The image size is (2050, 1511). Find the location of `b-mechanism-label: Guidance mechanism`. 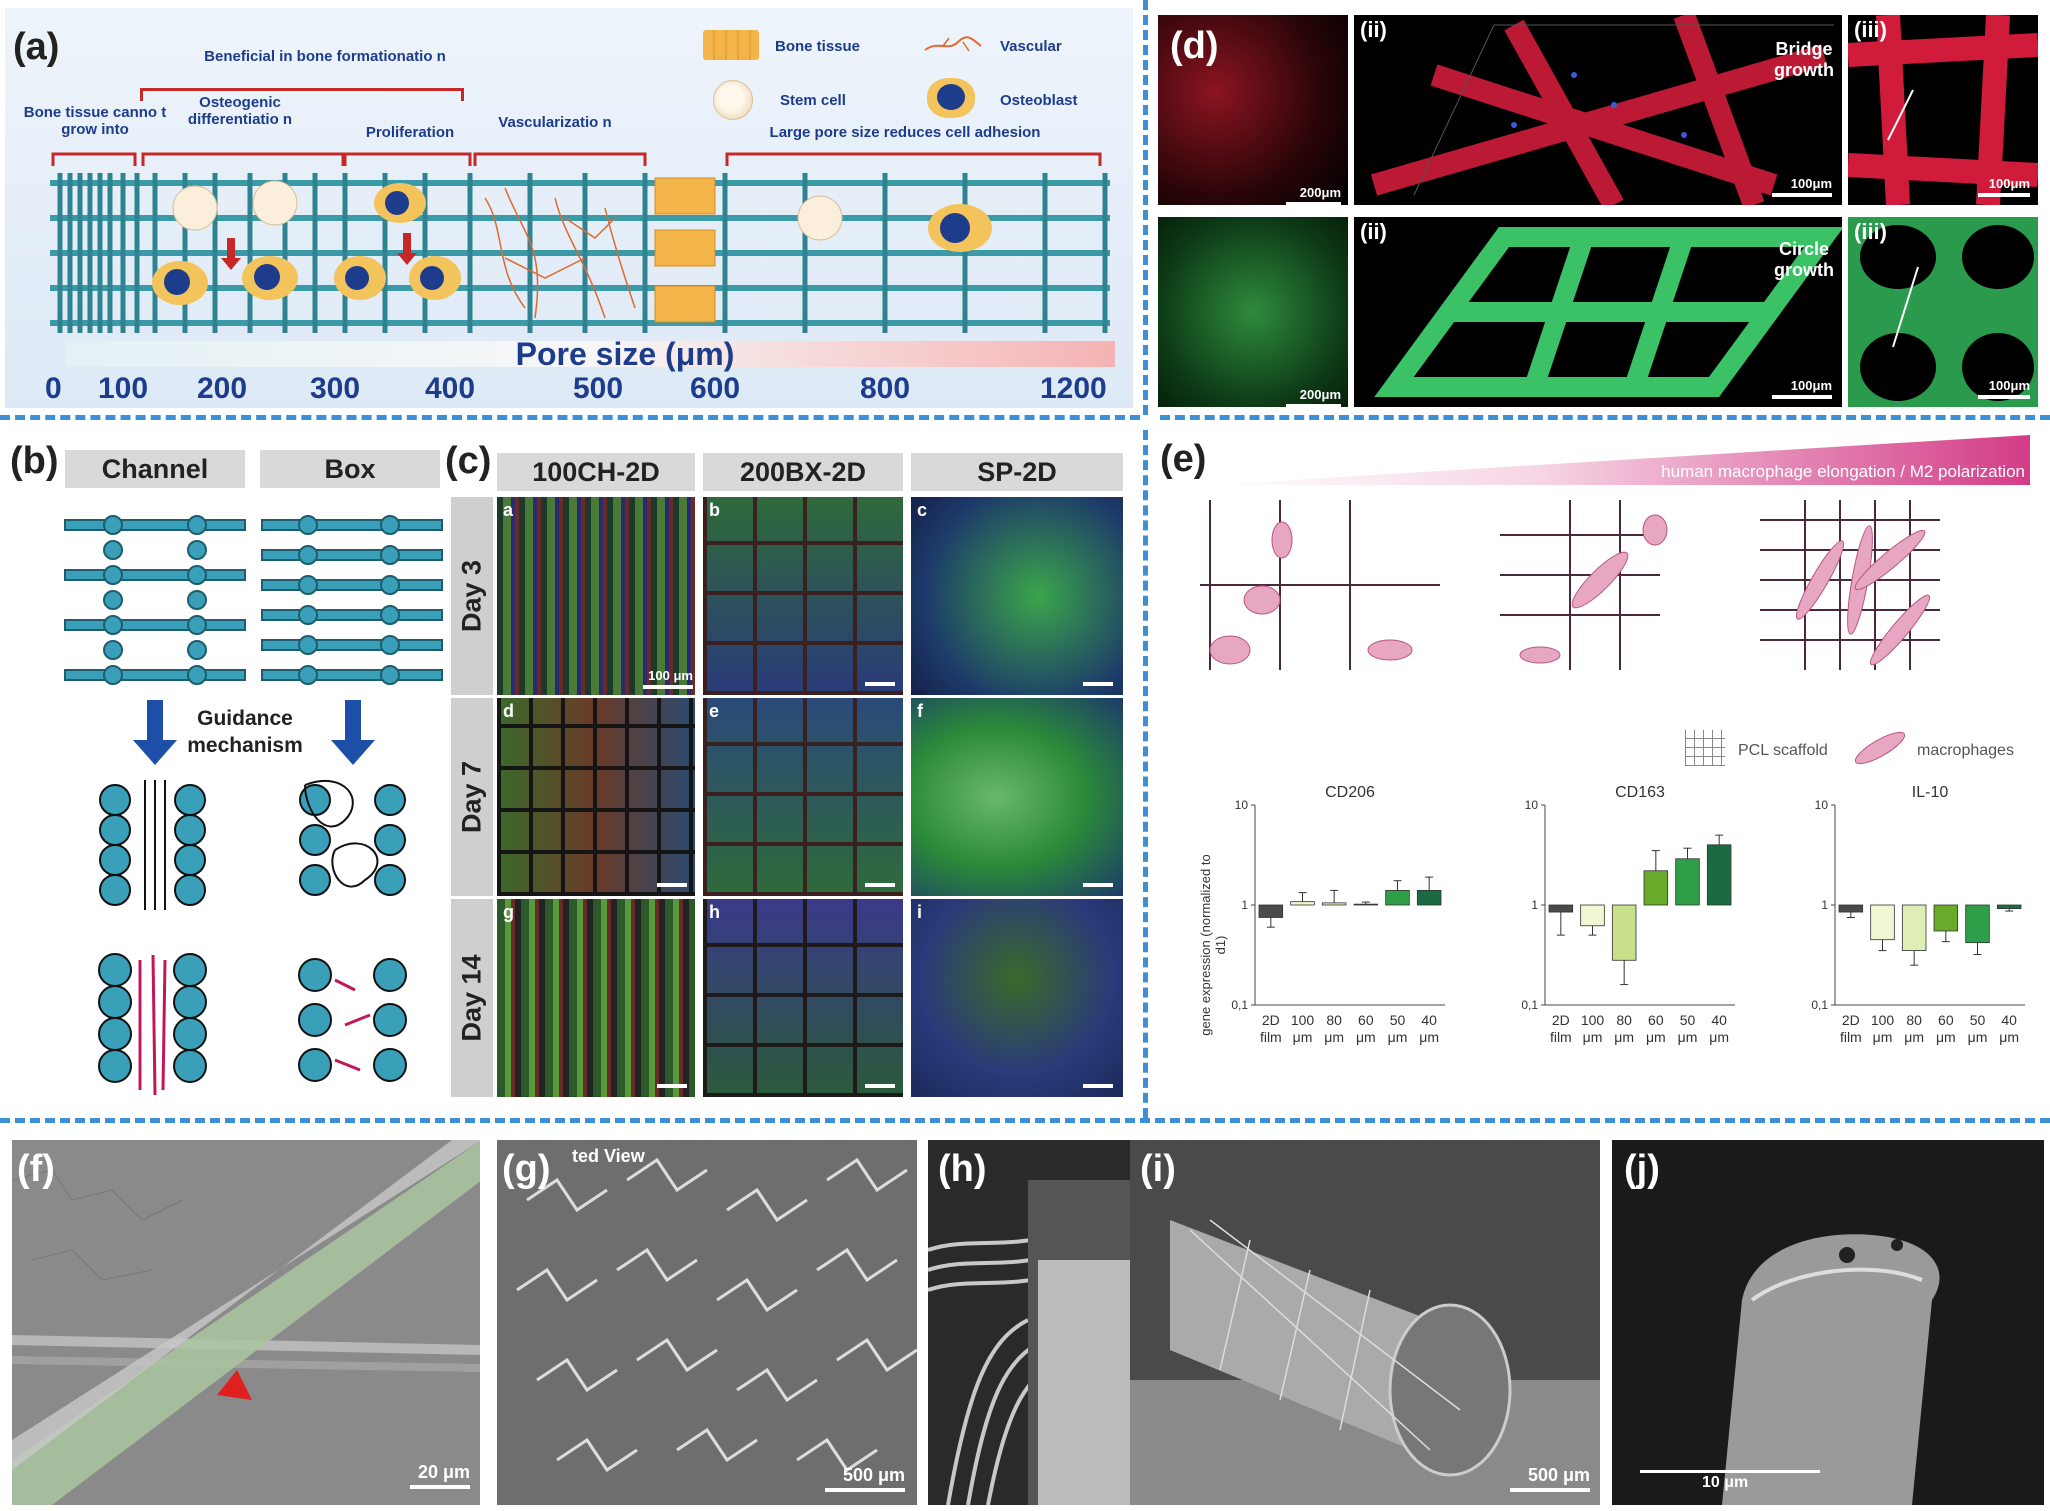

b-mechanism-label: Guidance mechanism is located at coordinates (245, 732).